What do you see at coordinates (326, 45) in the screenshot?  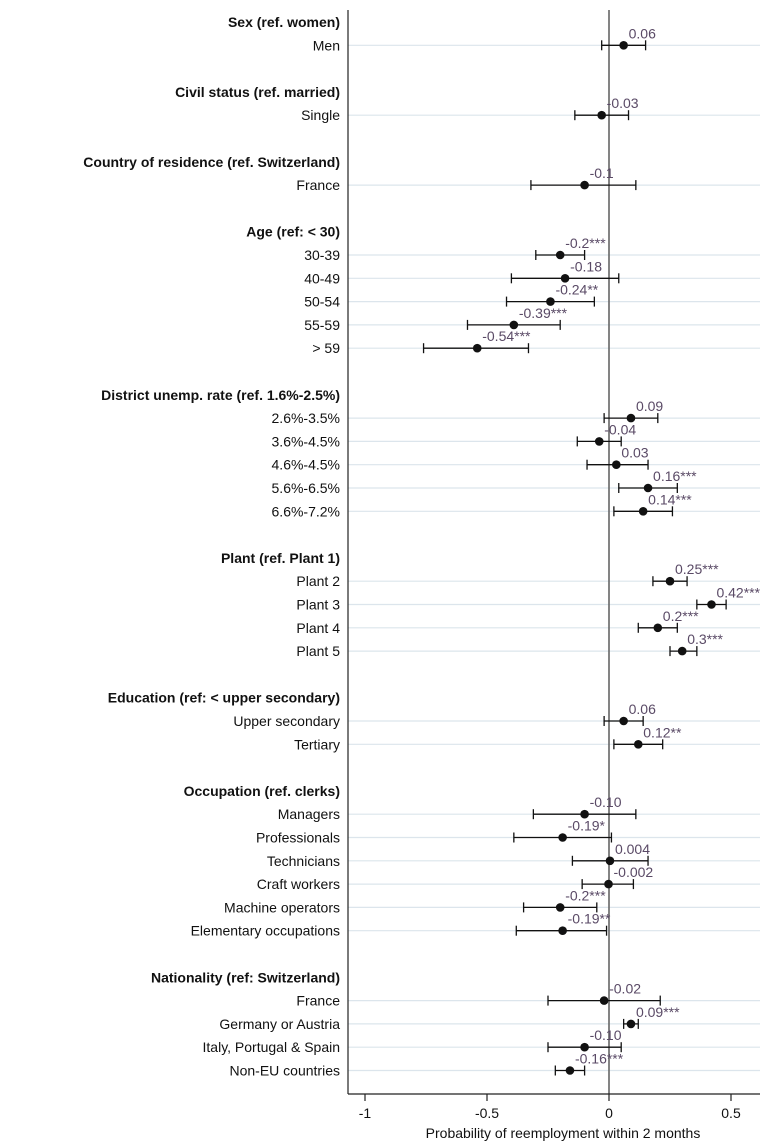 I see `variable-label: Men` at bounding box center [326, 45].